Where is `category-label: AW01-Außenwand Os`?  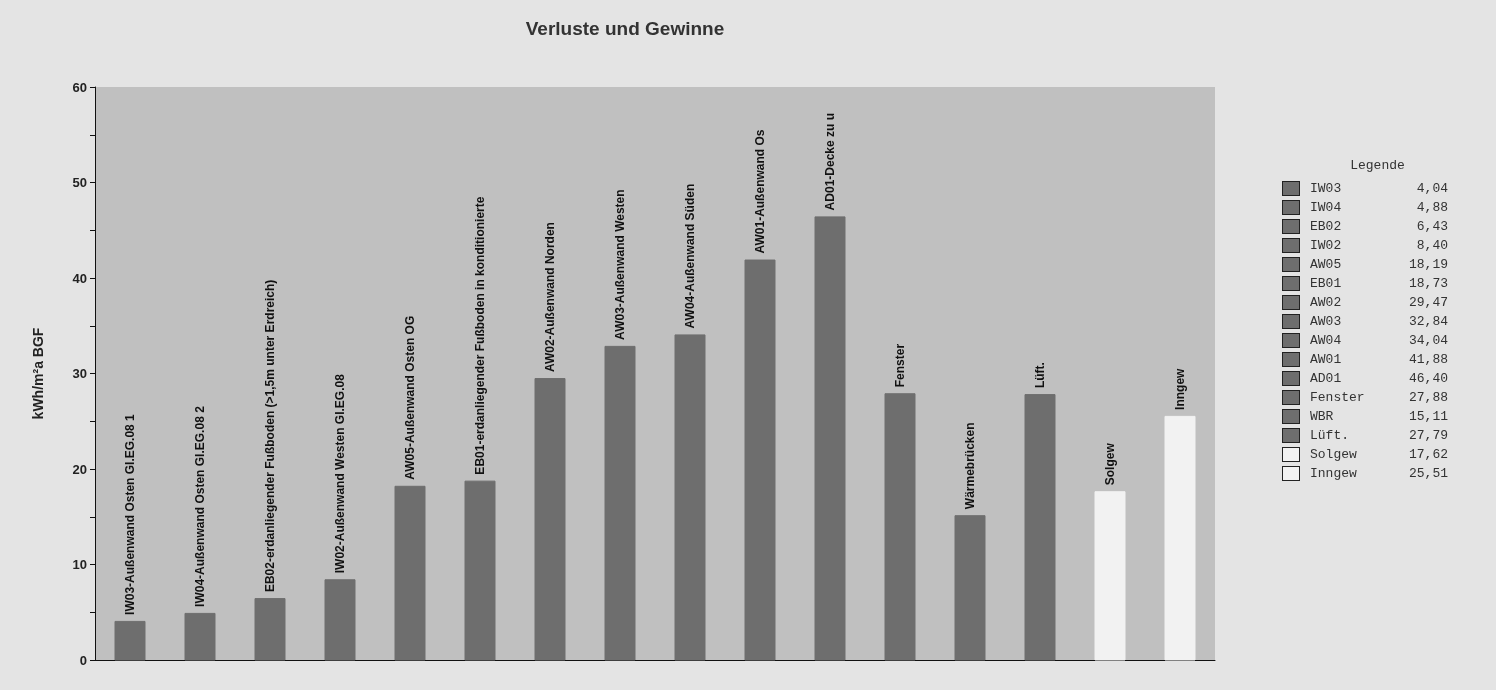 category-label: AW01-Außenwand Os is located at coordinates (760, 191).